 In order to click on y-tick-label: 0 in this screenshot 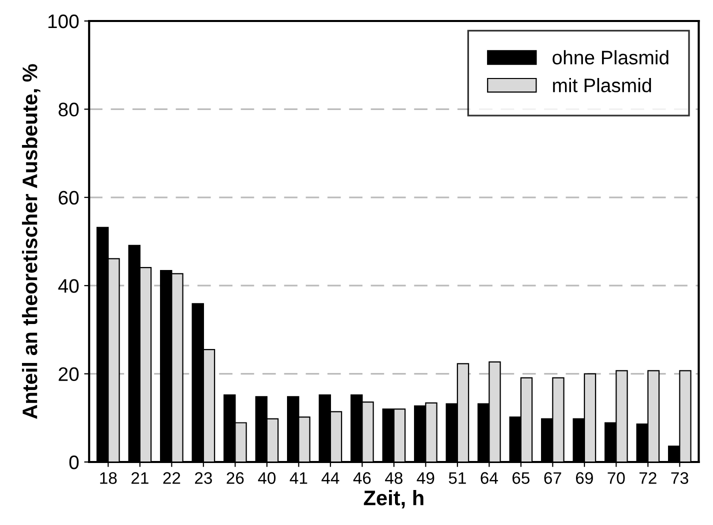, I will do `click(74, 462)`.